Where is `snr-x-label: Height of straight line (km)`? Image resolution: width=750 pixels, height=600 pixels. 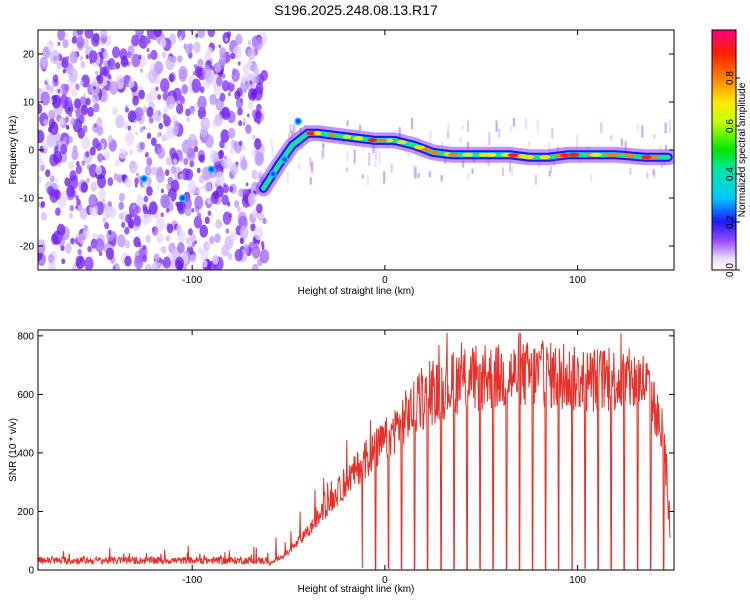 snr-x-label: Height of straight line (km) is located at coordinates (356, 589).